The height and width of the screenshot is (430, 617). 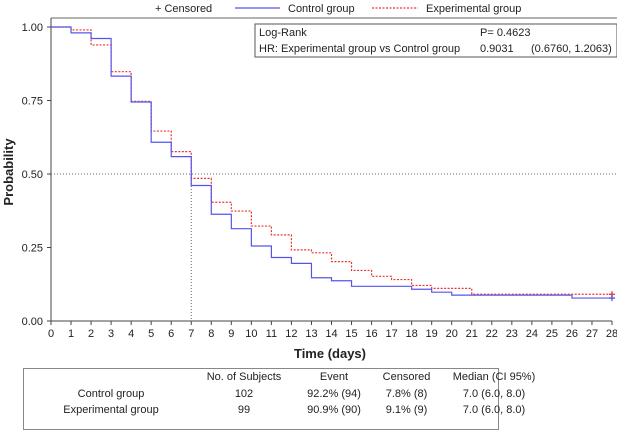 I want to click on x-tick-label: 11, so click(x=271, y=334).